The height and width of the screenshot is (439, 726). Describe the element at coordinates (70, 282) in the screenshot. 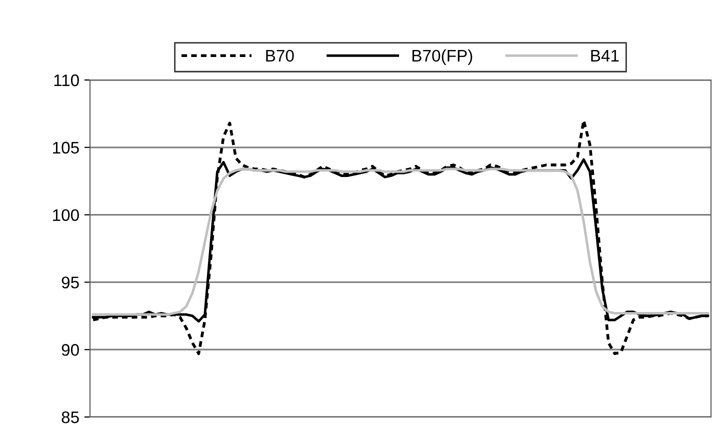

I see `y-tick-label: 95` at that location.